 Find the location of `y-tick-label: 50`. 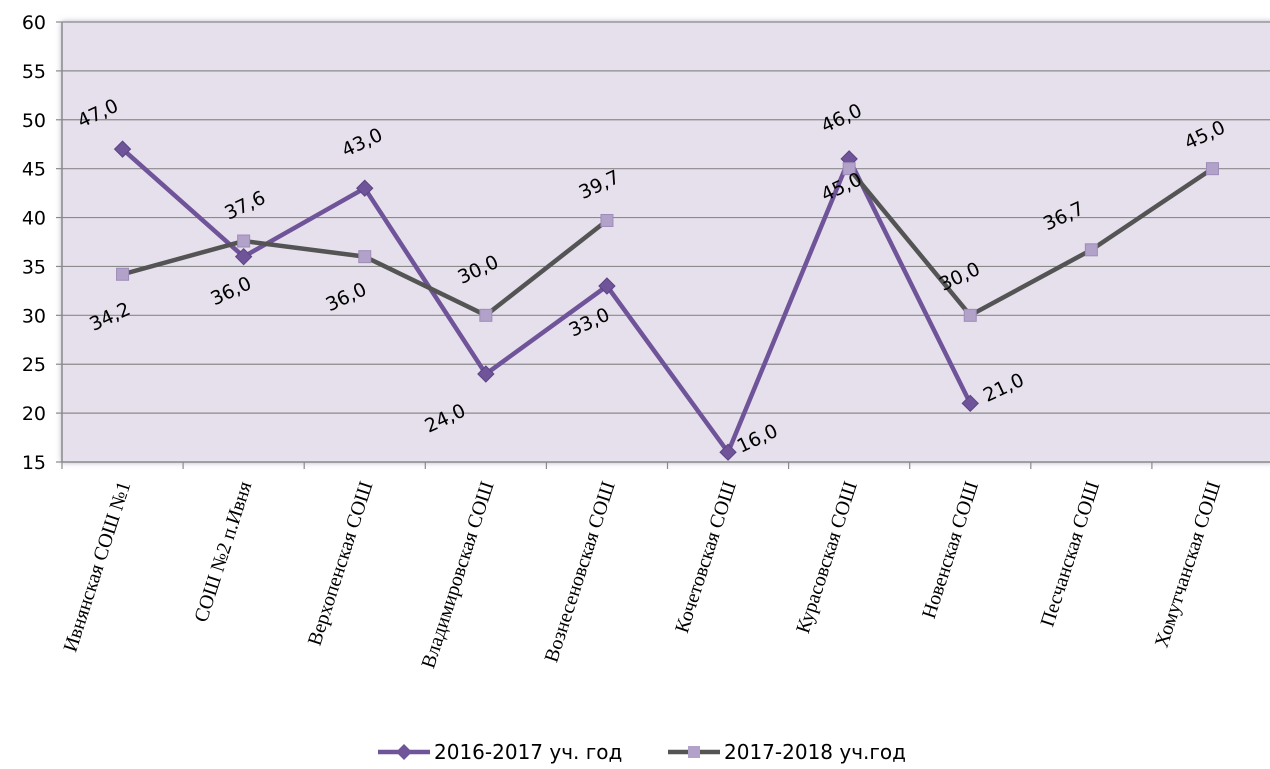

y-tick-label: 50 is located at coordinates (34, 121).